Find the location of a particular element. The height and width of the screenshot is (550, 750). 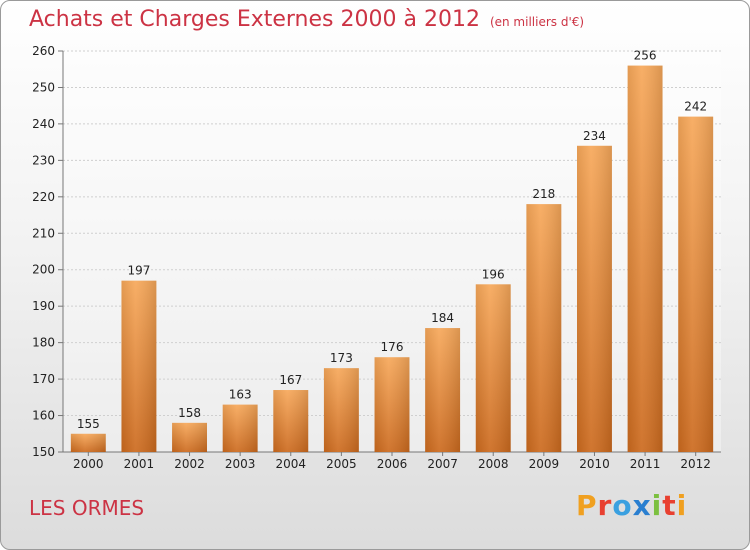

y-tick-label: 220 is located at coordinates (43, 197).